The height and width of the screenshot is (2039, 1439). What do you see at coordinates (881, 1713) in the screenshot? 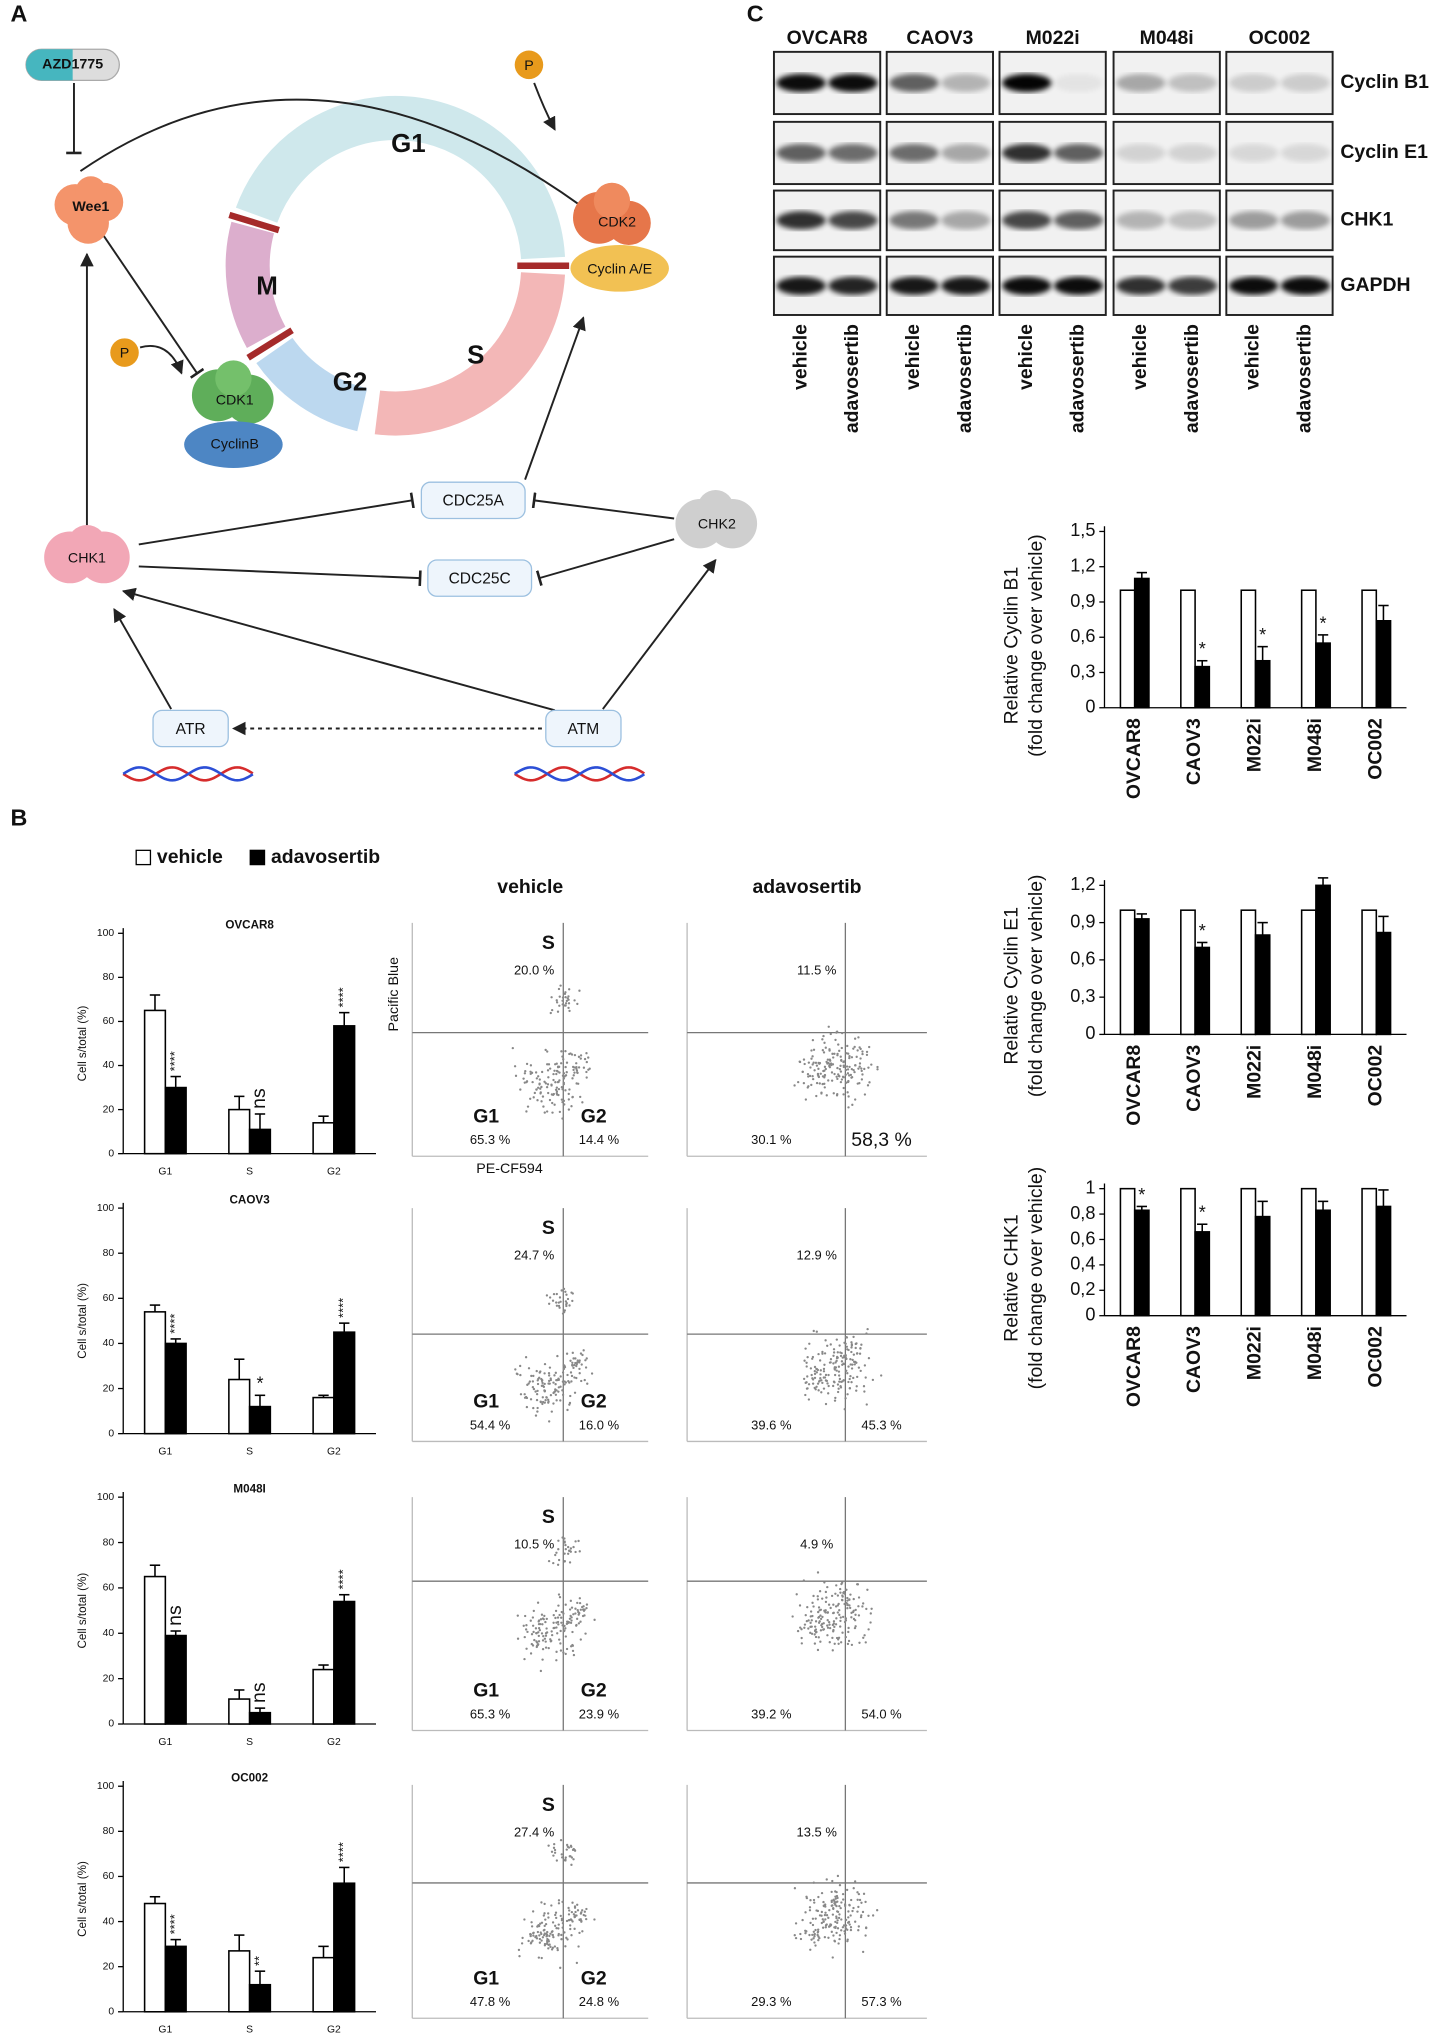
I see `quadrant-value: 54.0 %` at bounding box center [881, 1713].